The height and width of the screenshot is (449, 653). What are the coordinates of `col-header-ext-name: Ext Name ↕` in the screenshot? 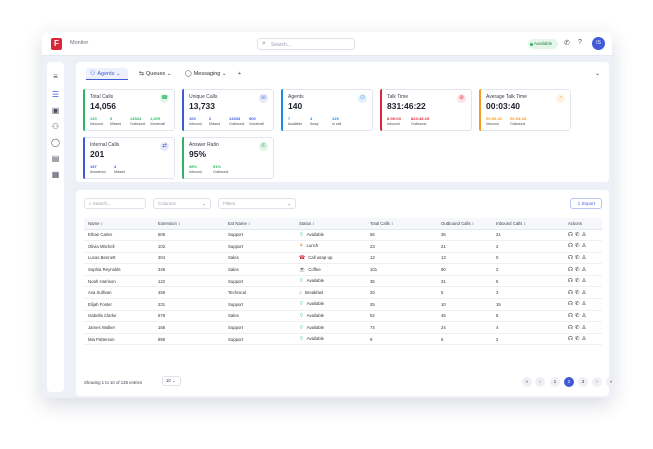 It's located at (259, 224).